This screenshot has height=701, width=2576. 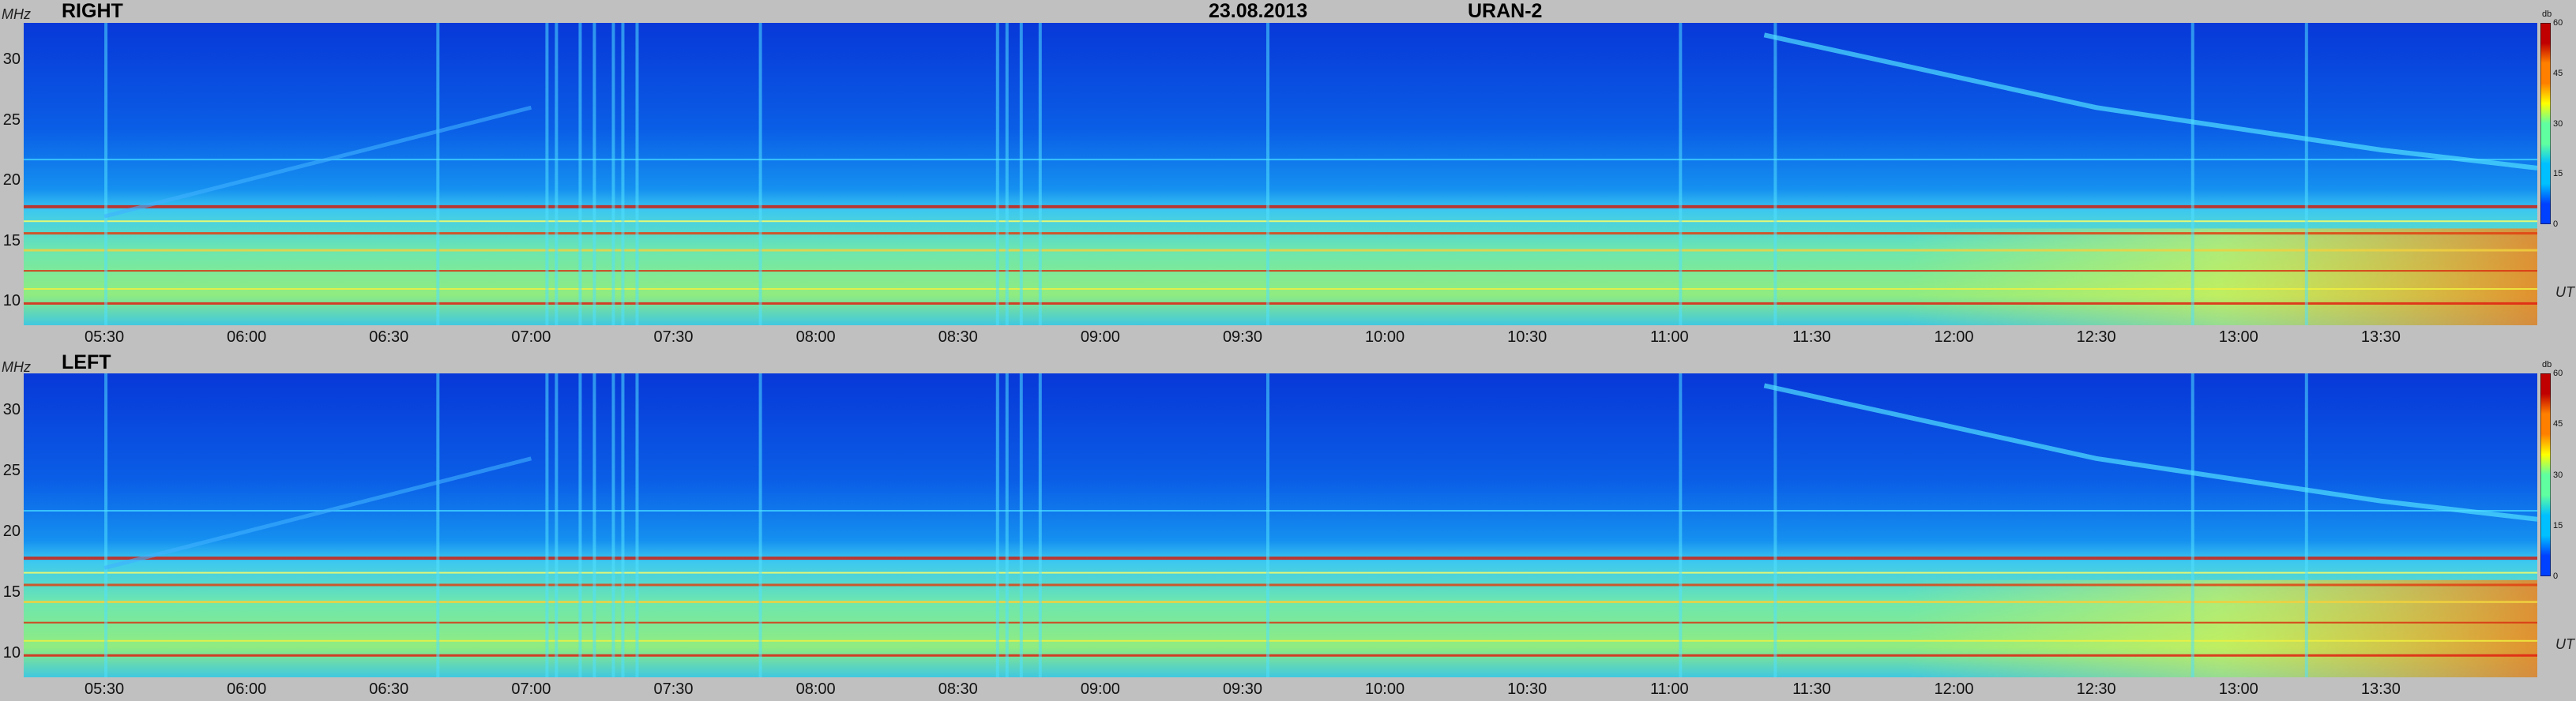 I want to click on freq-unit-label-left: MHz, so click(x=17, y=367).